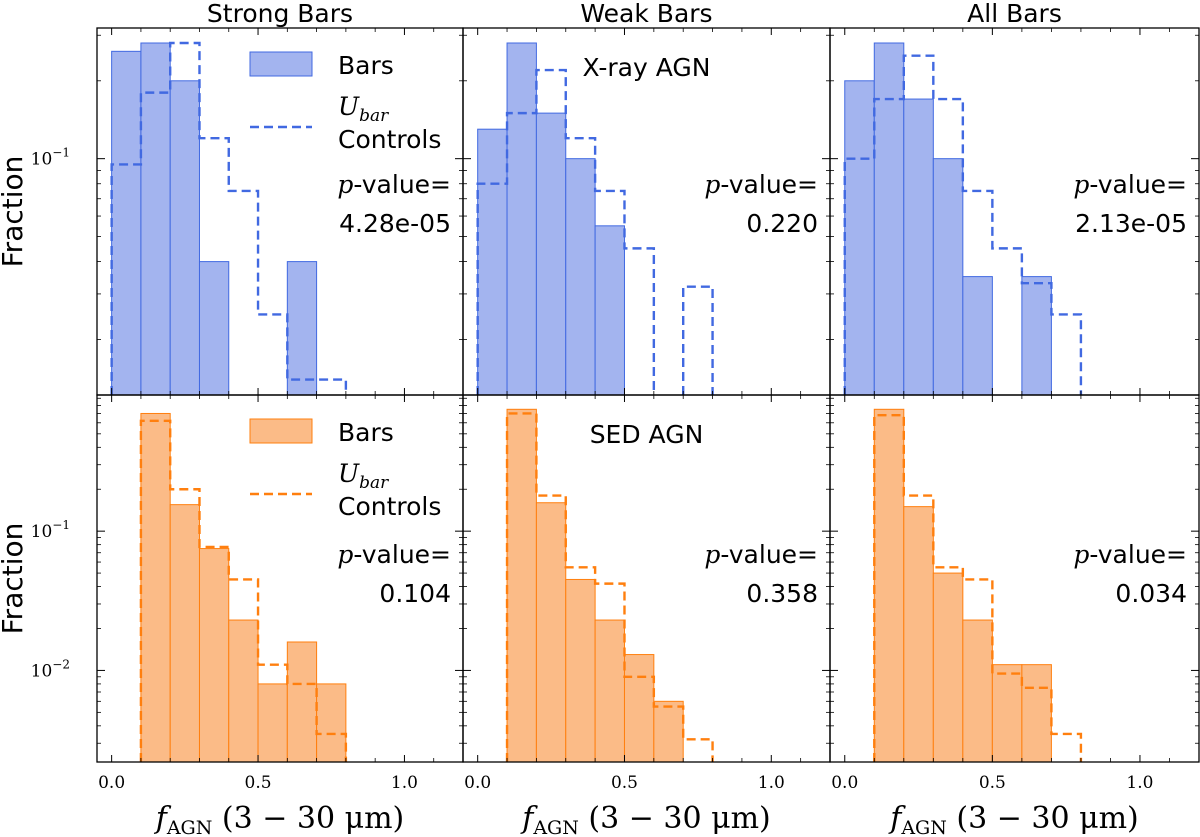  What do you see at coordinates (647, 434) in the screenshot?
I see `row-annotation: SED AGN` at bounding box center [647, 434].